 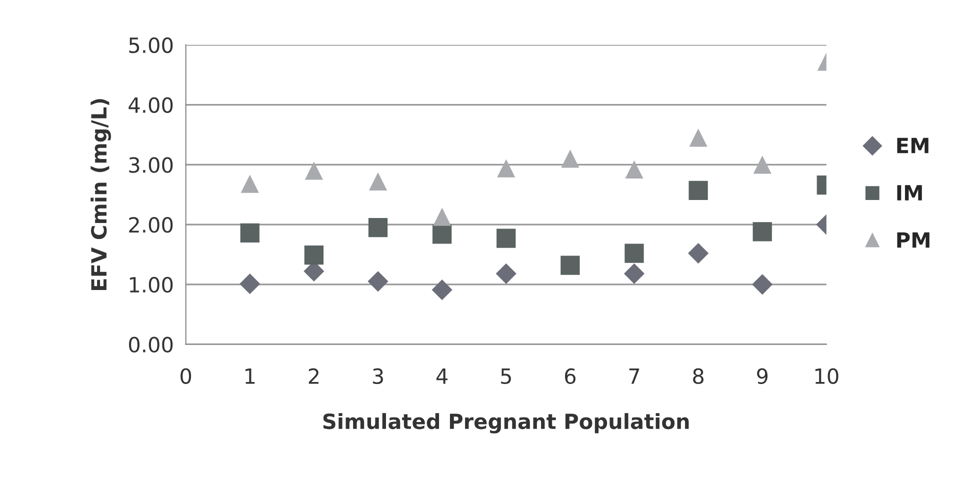 I want to click on x-tick-label: 1, so click(x=250, y=376).